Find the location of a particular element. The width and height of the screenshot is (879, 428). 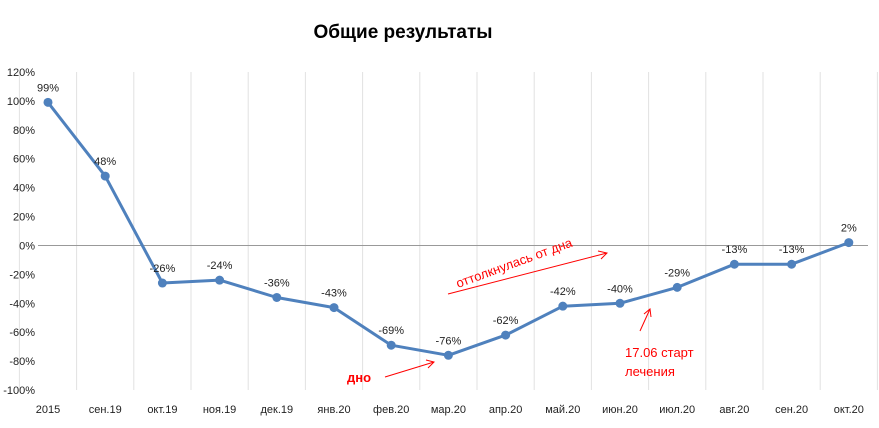

annotation-rebound-arrow is located at coordinates (527, 272).